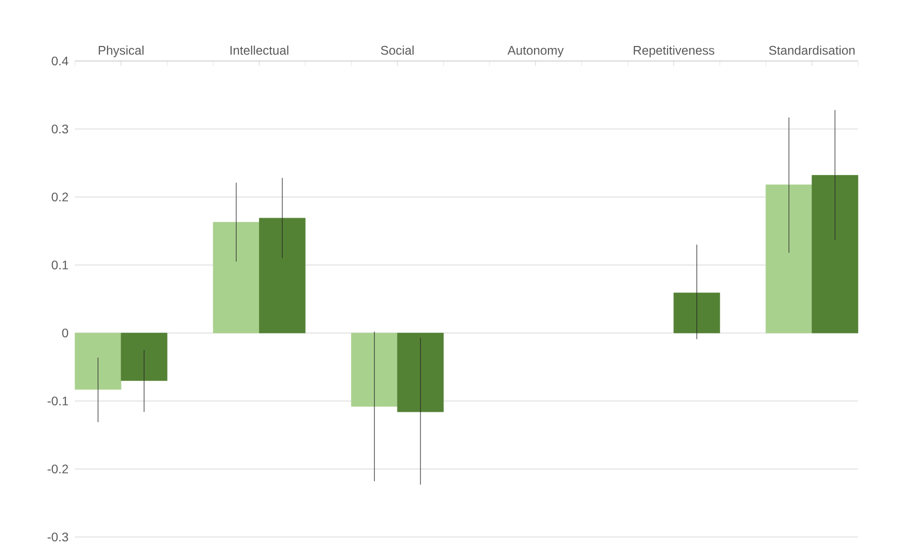 Image resolution: width=909 pixels, height=555 pixels. What do you see at coordinates (812, 50) in the screenshot?
I see `x-tick-label: Standardisation` at bounding box center [812, 50].